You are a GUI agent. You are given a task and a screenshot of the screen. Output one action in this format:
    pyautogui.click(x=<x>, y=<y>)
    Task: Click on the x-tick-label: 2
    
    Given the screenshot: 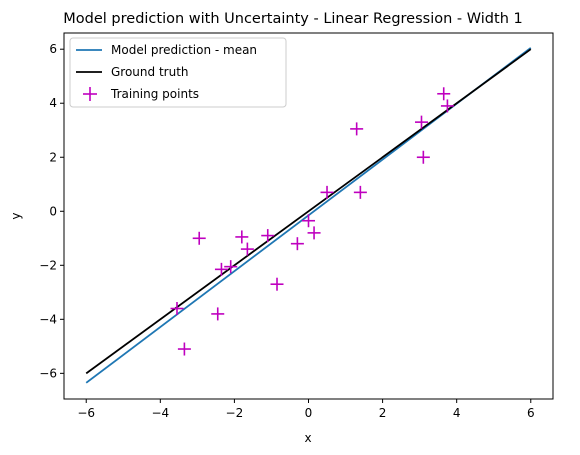 What is the action you would take?
    pyautogui.click(x=383, y=413)
    